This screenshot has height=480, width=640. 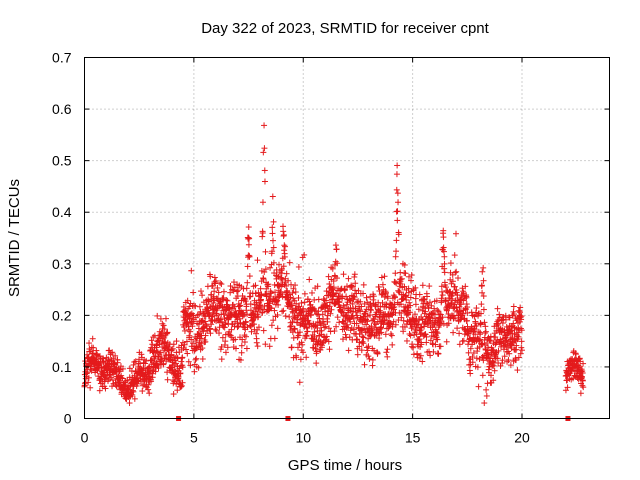 What do you see at coordinates (413, 438) in the screenshot?
I see `x-tick-label: 15` at bounding box center [413, 438].